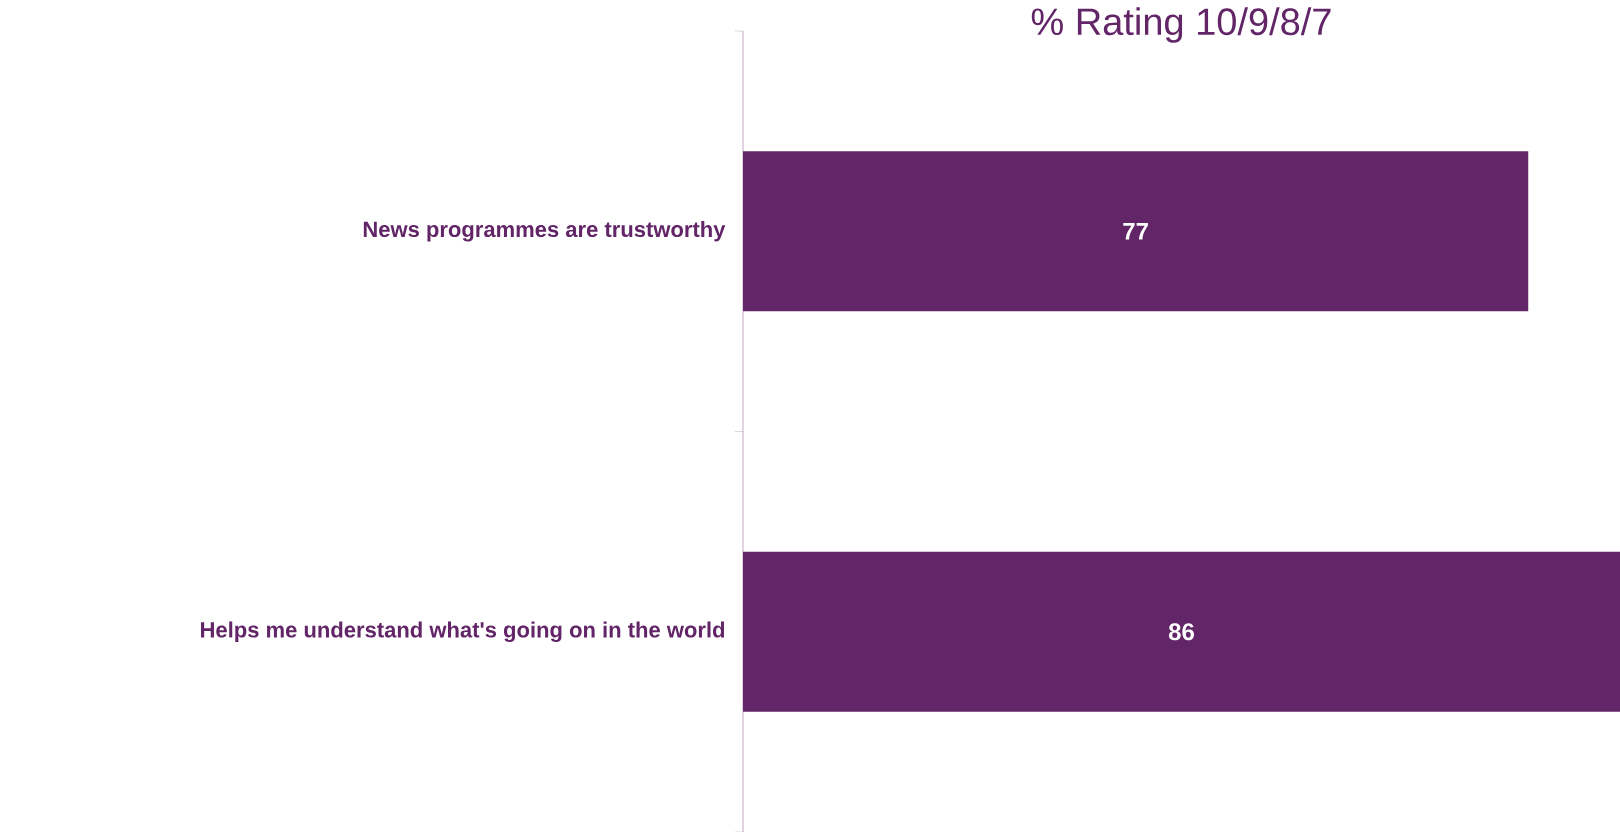 The width and height of the screenshot is (1620, 832). What do you see at coordinates (544, 231) in the screenshot?
I see `y-tick-label: News programmes are trustworthy` at bounding box center [544, 231].